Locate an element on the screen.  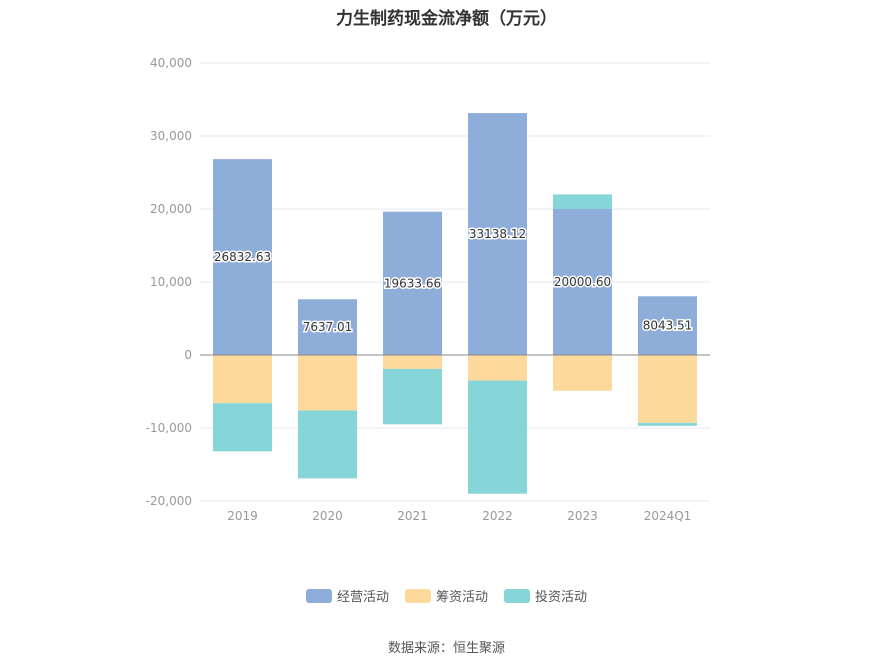
x-tick-label: 2024Q1 is located at coordinates (668, 516).